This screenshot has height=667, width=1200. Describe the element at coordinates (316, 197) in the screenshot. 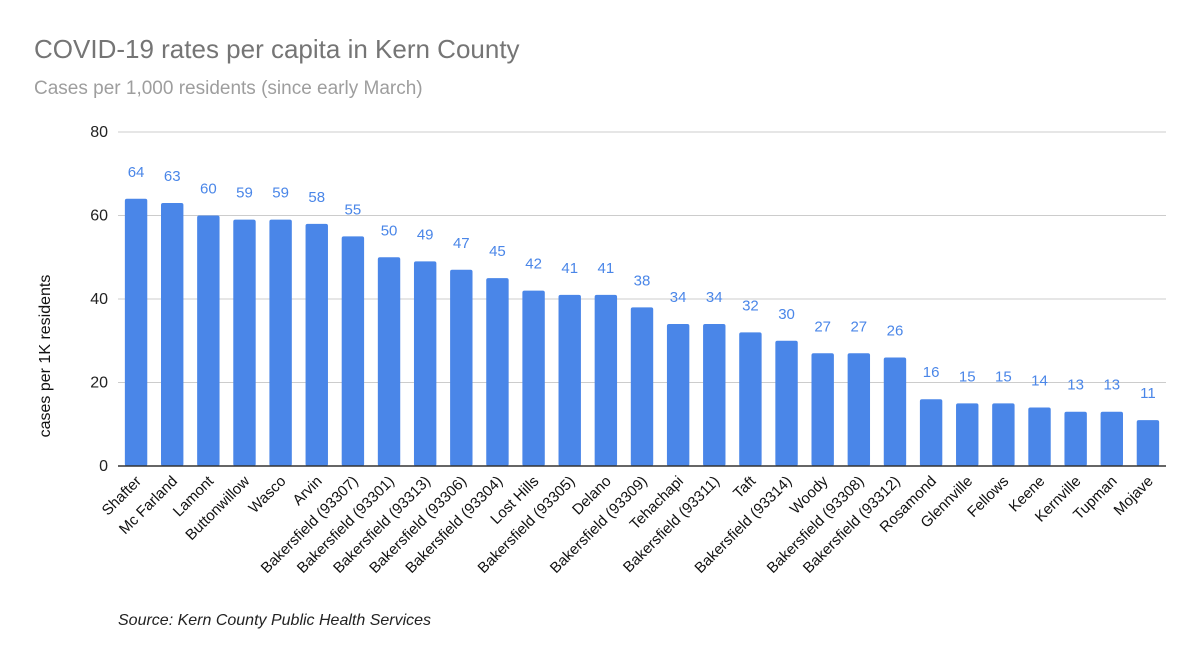

I see `data-label: 58` at that location.